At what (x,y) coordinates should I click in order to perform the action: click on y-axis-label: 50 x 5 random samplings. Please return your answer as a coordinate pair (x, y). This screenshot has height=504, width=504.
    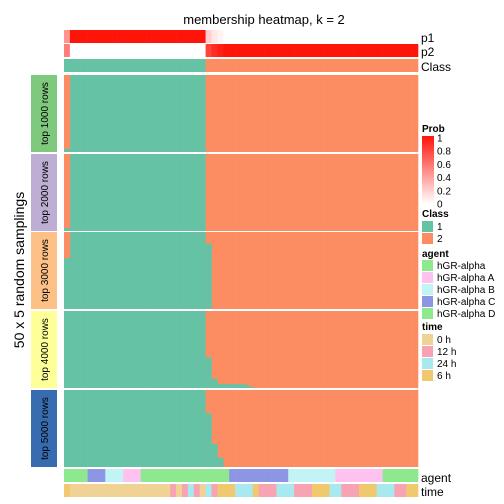
    Looking at the image, I should click on (19, 270).